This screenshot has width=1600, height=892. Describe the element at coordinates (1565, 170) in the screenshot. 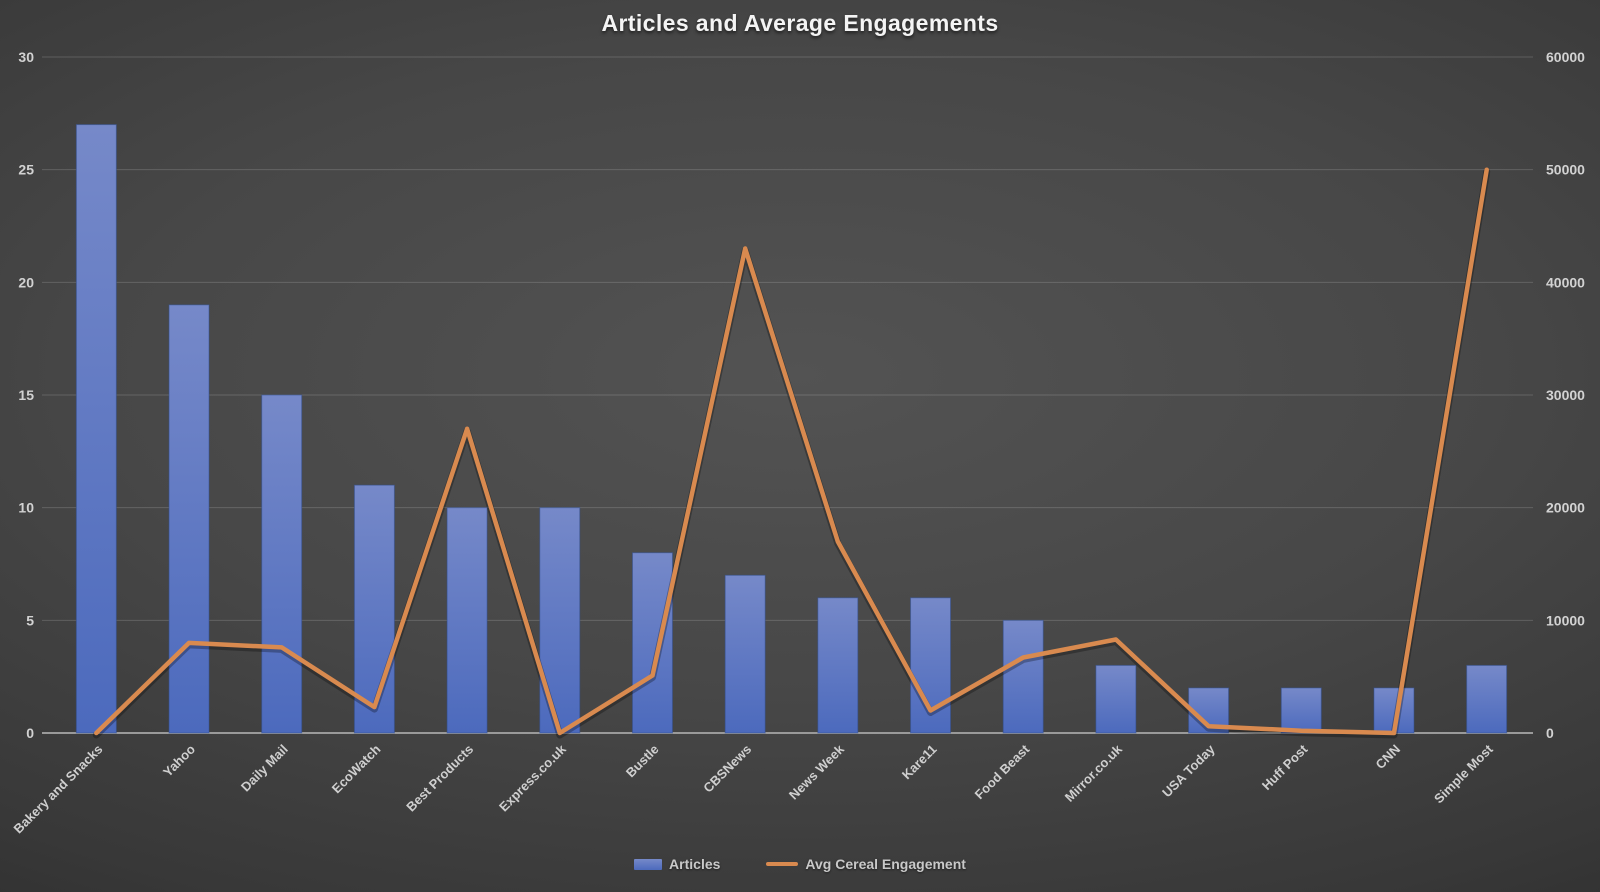

I see `right-axis-tick: 50000` at that location.